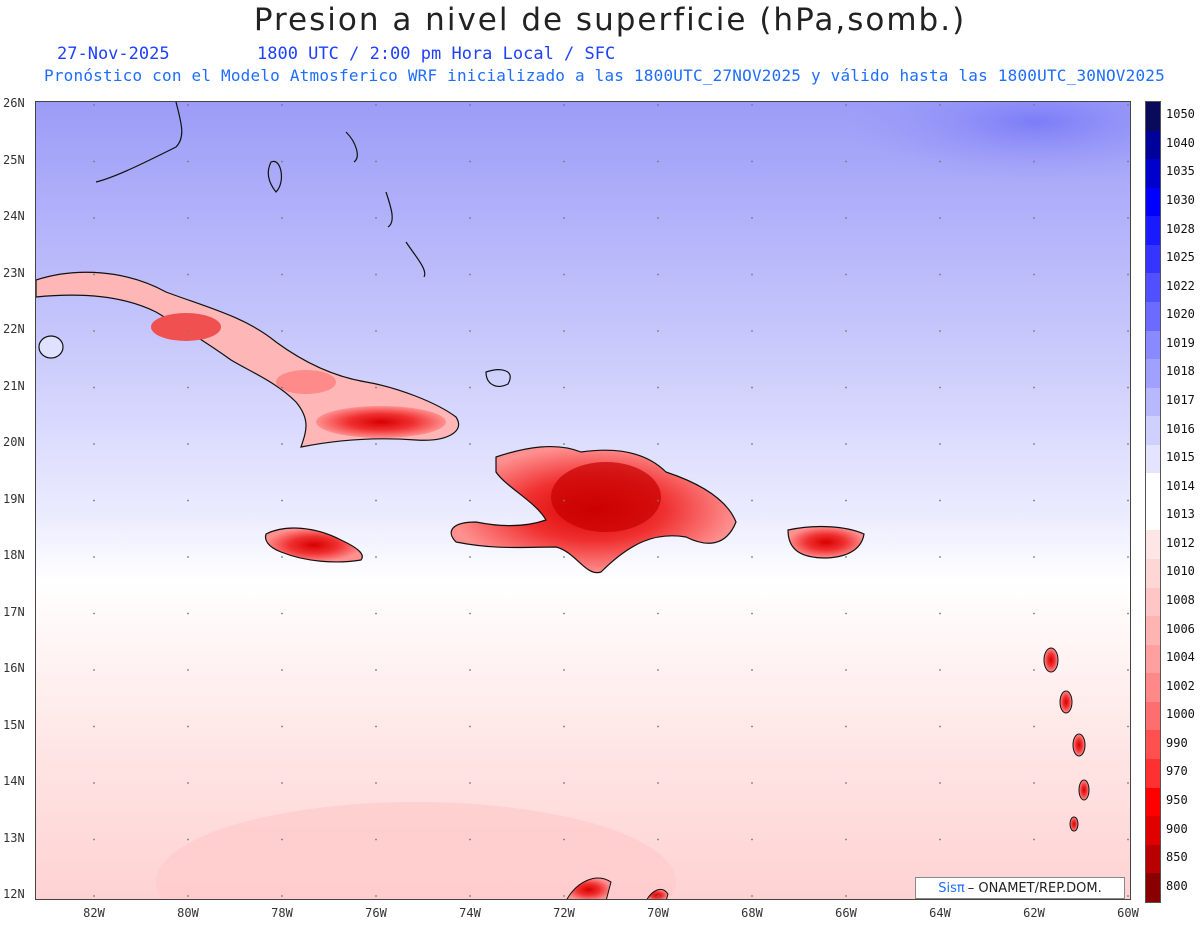 This screenshot has width=1200, height=927. What do you see at coordinates (14, 838) in the screenshot?
I see `lat-label: 13N` at bounding box center [14, 838].